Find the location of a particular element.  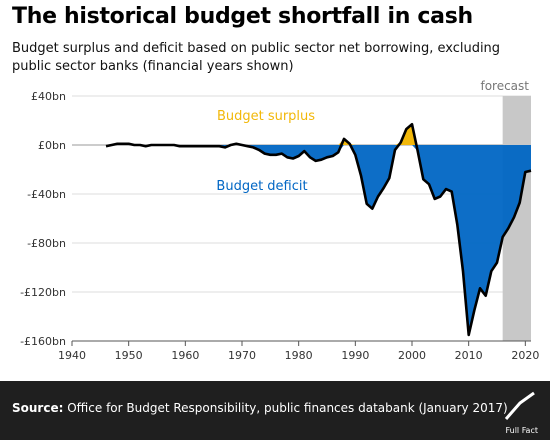

x-tick-label: 1940 is located at coordinates (72, 355).